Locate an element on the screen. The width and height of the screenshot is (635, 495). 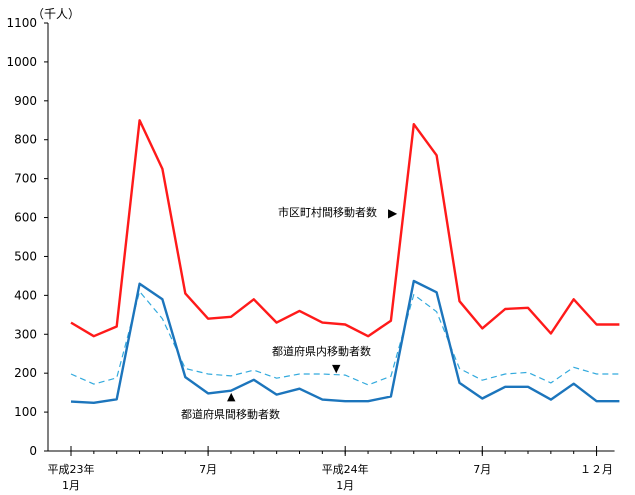
y-tick-label: 800 is located at coordinates (25, 140).